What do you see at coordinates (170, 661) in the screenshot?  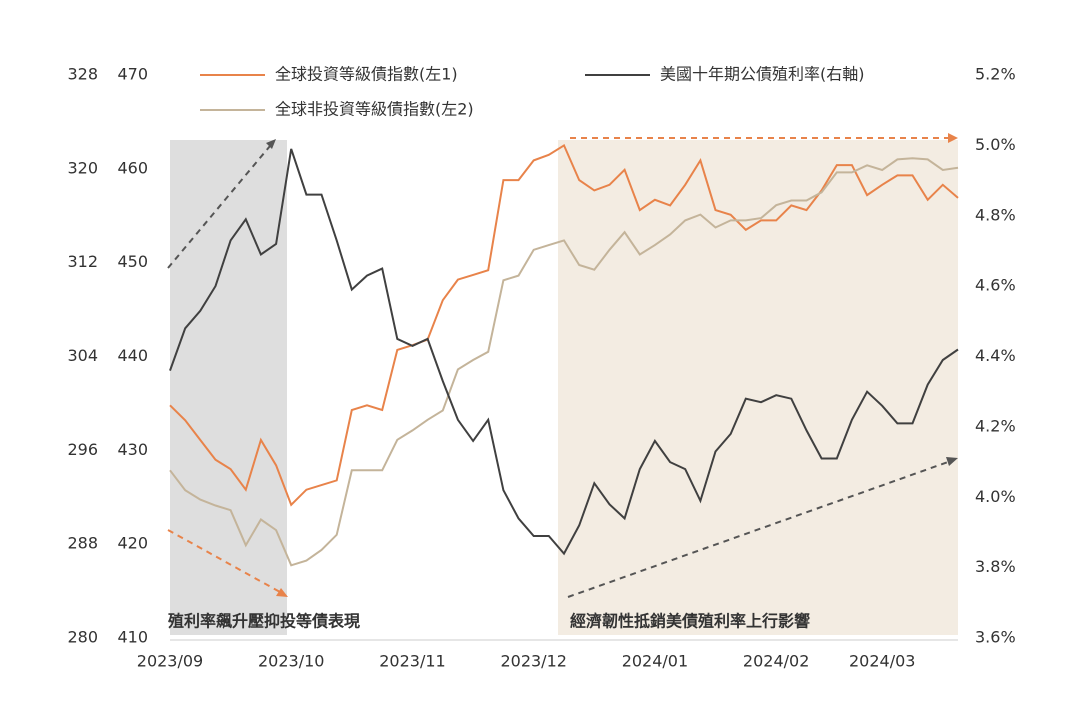 I see `x-tick-label: 2023/09` at bounding box center [170, 661].